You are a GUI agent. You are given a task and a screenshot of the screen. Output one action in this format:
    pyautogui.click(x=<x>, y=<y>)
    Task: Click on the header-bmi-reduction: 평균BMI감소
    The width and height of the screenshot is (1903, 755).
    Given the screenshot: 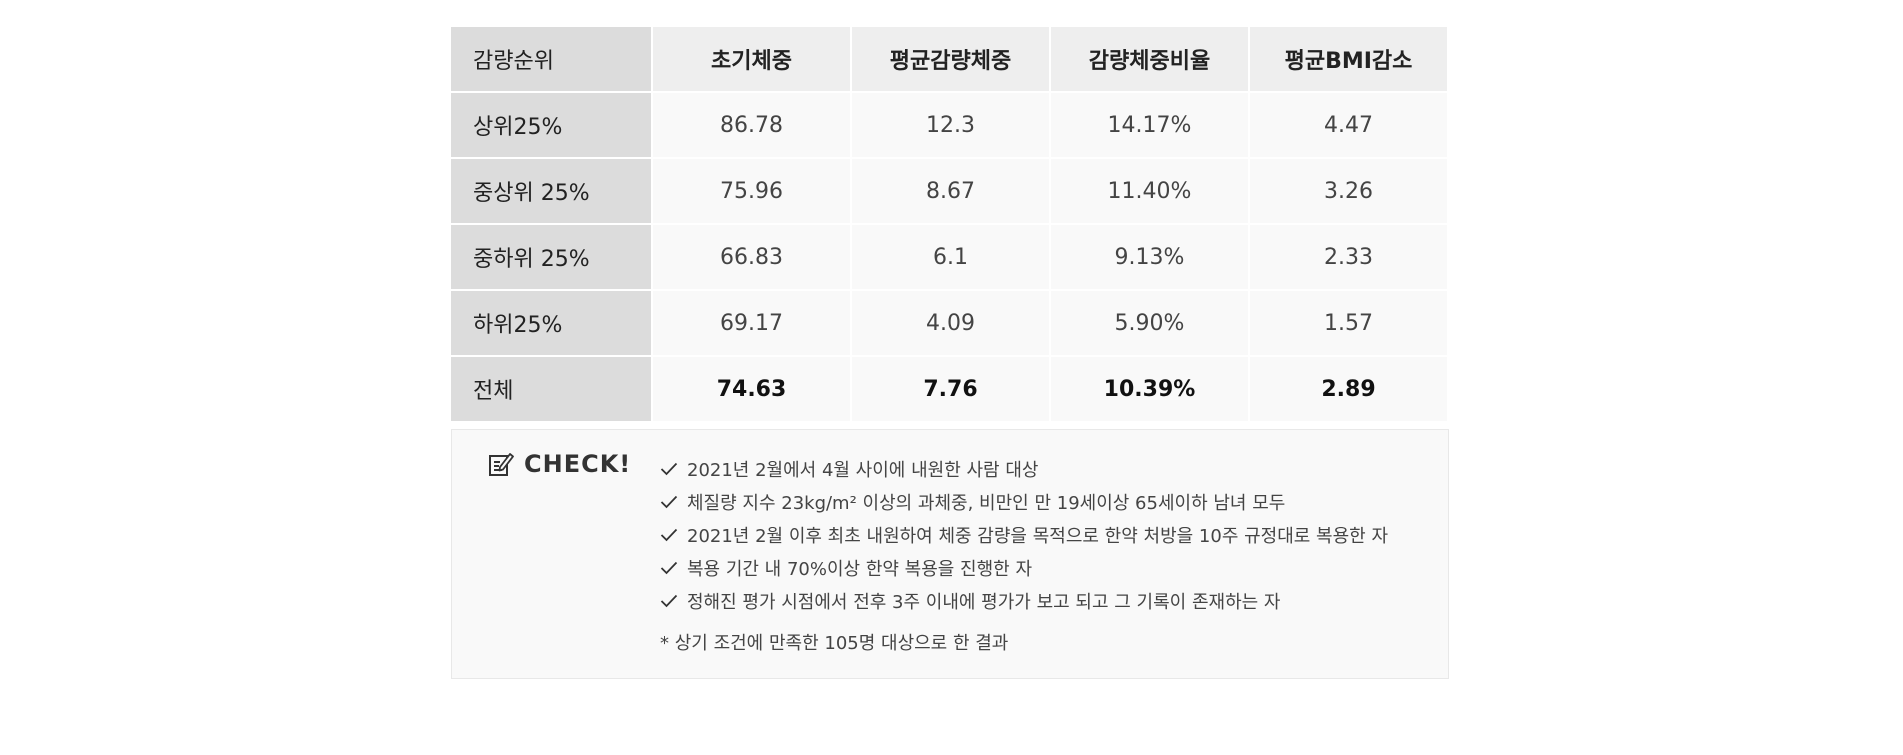 What is the action you would take?
    pyautogui.click(x=1348, y=59)
    